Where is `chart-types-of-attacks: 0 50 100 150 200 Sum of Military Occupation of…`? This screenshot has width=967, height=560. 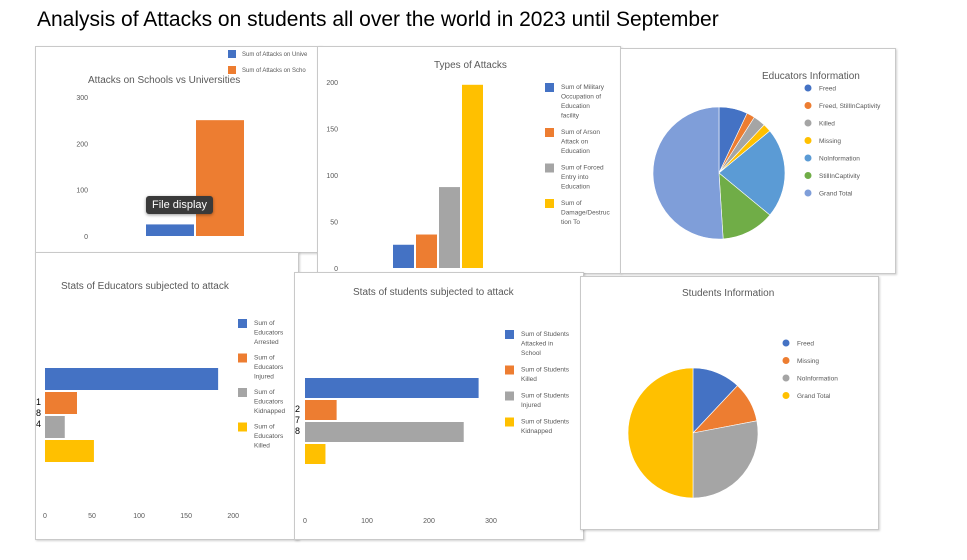
chart-types-of-attacks: 0 50 100 150 200 Sum of Military Occupation of… is located at coordinates (468, 176).